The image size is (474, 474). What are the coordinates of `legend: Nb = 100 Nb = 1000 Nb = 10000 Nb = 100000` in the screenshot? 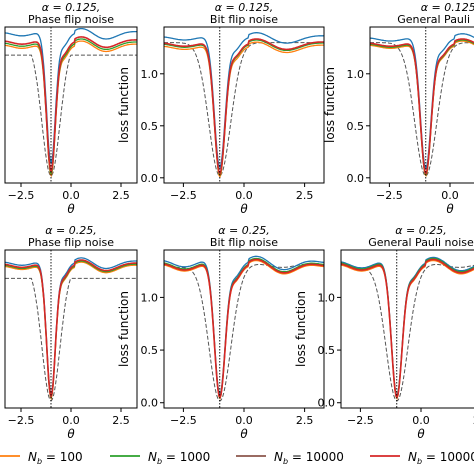 It's located at (237, 458).